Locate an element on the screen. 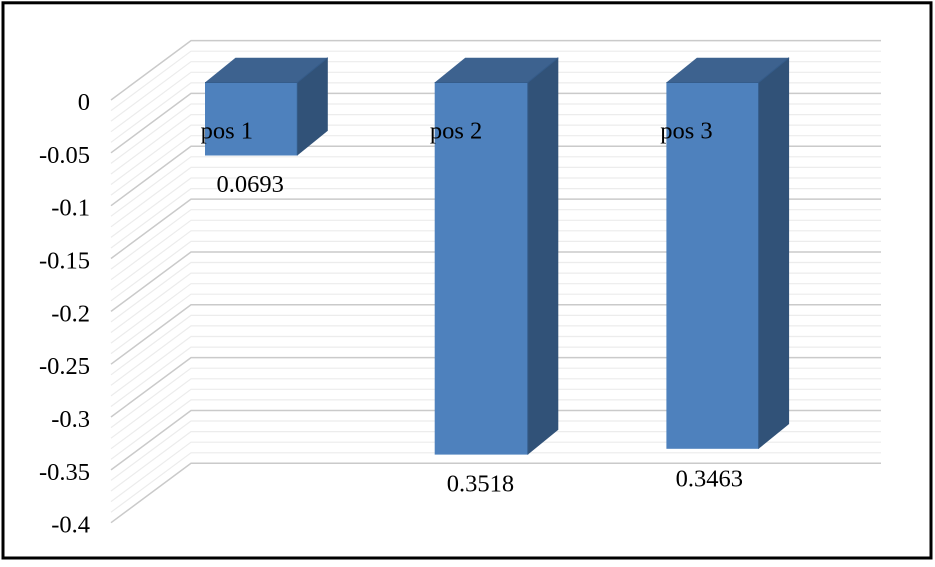  svg-text: pos 1 is located at coordinates (227, 131).